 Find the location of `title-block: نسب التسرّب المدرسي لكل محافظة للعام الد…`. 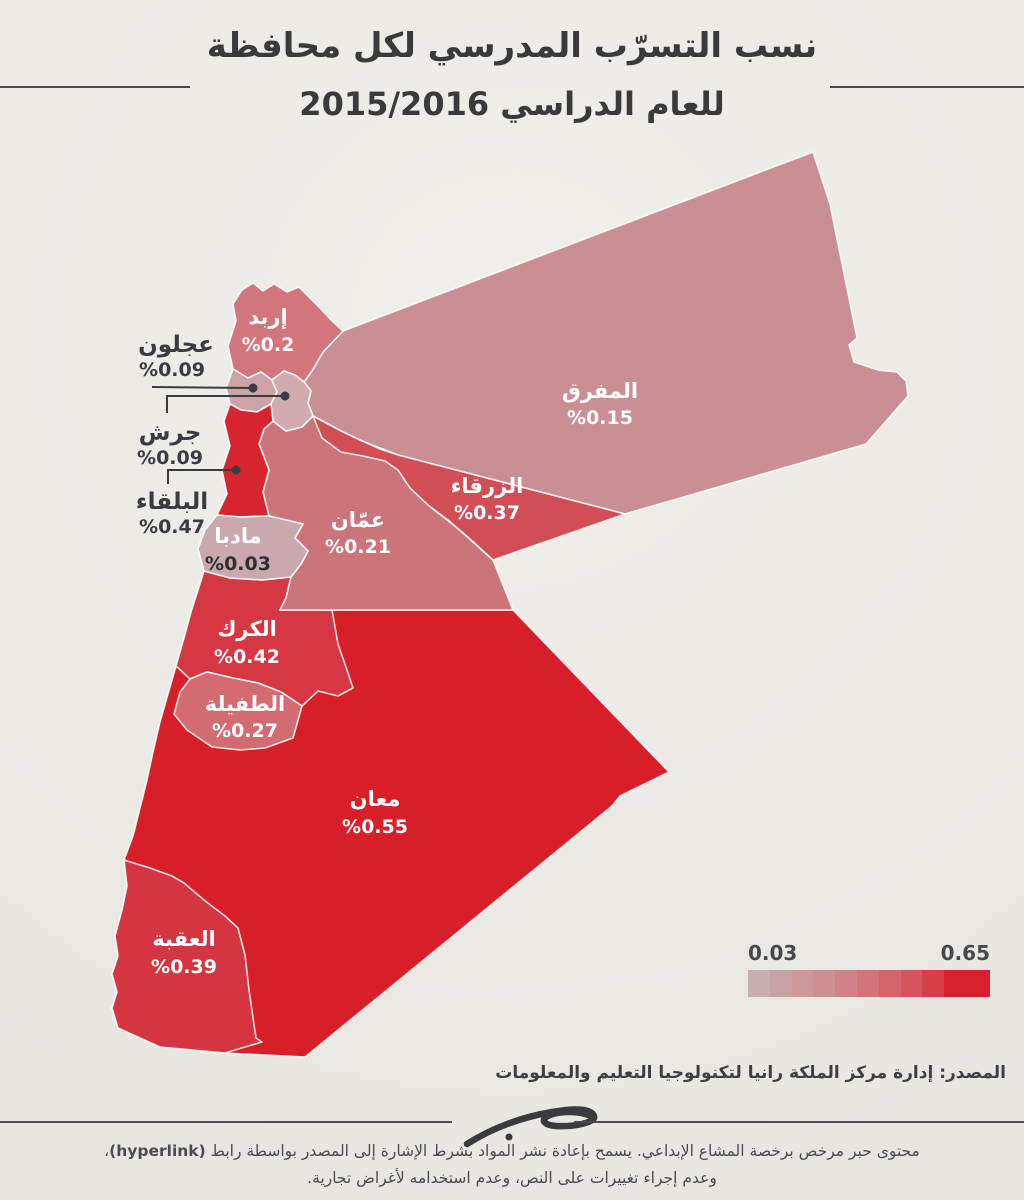

title-block: نسب التسرّب المدرسي لكل محافظة للعام الد… is located at coordinates (512, 74).